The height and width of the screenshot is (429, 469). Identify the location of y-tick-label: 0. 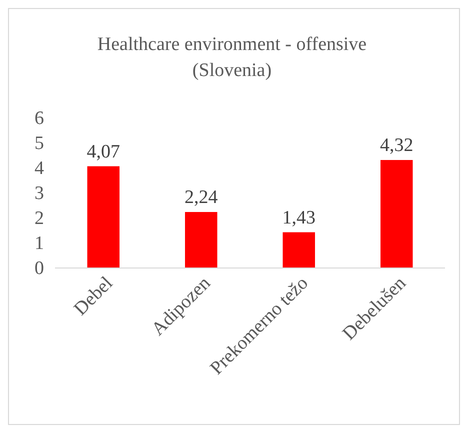
(39, 269).